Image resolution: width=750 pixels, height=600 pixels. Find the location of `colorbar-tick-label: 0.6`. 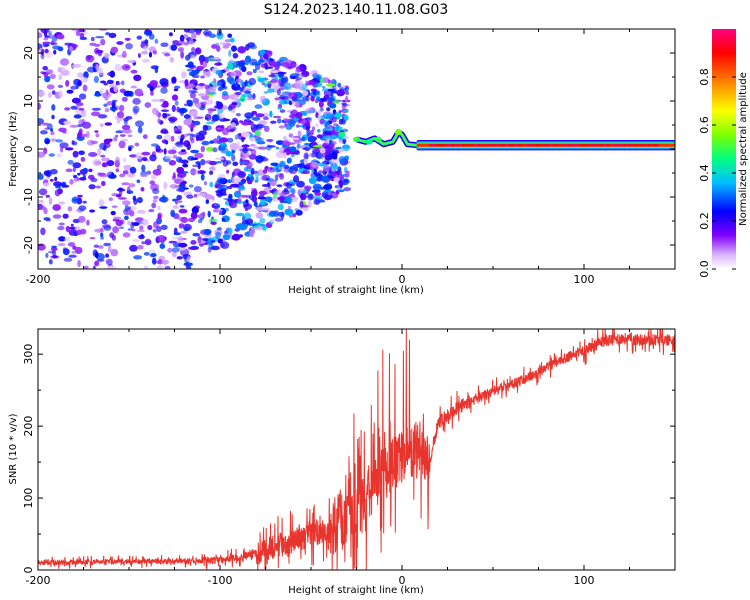

colorbar-tick-label: 0.6 is located at coordinates (704, 125).